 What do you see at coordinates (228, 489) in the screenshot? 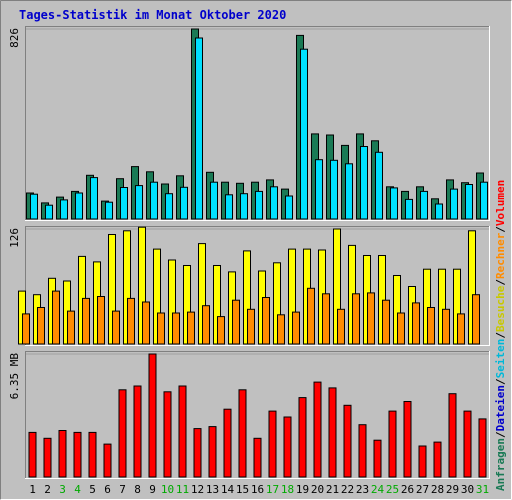
I see `x-tick-label: 14` at bounding box center [228, 489].